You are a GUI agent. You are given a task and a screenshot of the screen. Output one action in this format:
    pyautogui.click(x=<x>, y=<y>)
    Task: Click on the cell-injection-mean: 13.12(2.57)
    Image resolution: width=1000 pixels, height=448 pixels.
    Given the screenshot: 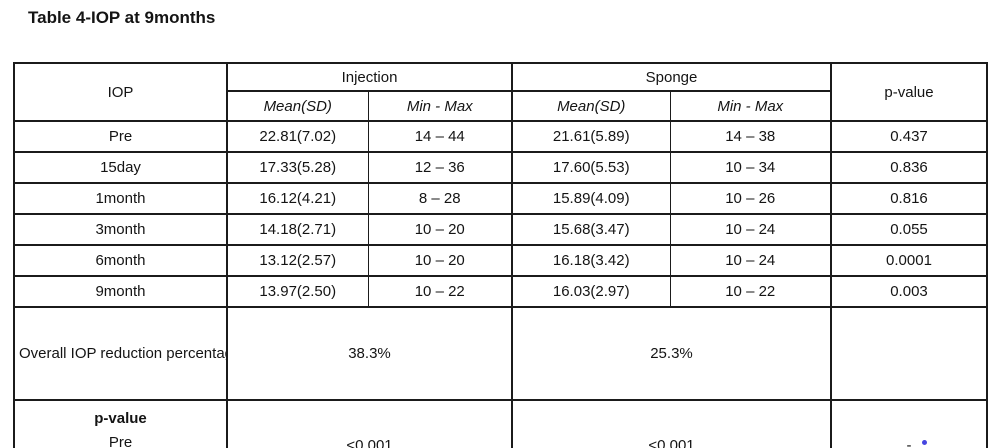 What is the action you would take?
    pyautogui.click(x=297, y=260)
    